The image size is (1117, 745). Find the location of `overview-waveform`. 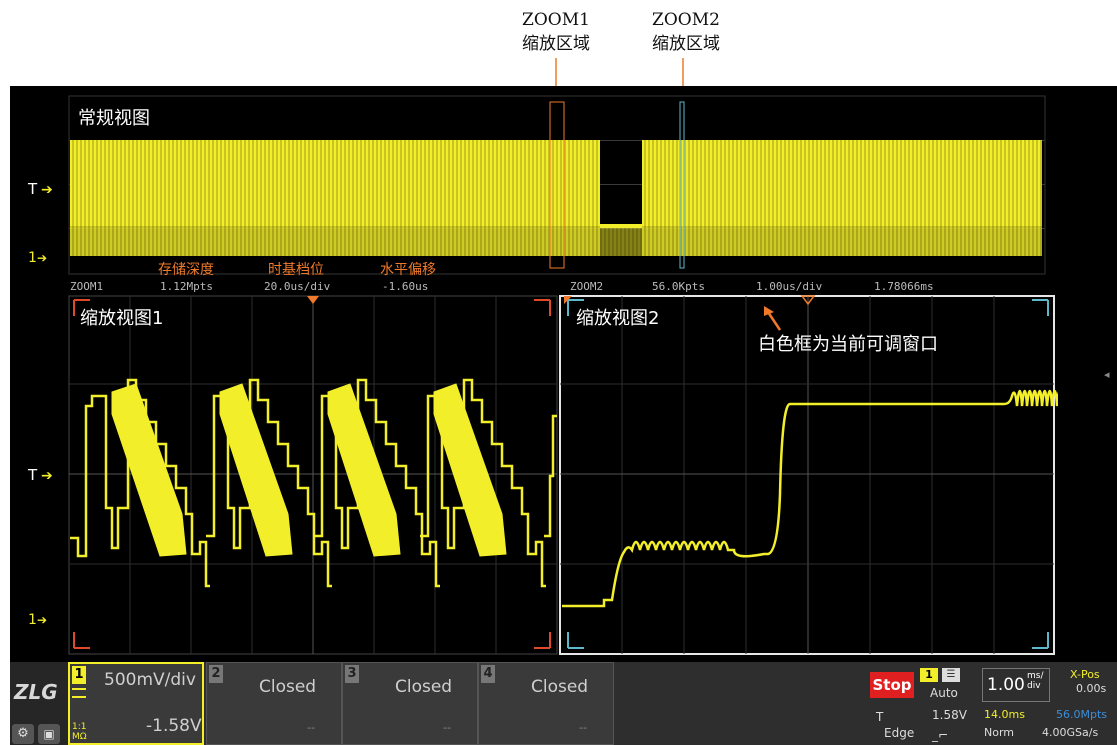

overview-waveform is located at coordinates (556, 198).